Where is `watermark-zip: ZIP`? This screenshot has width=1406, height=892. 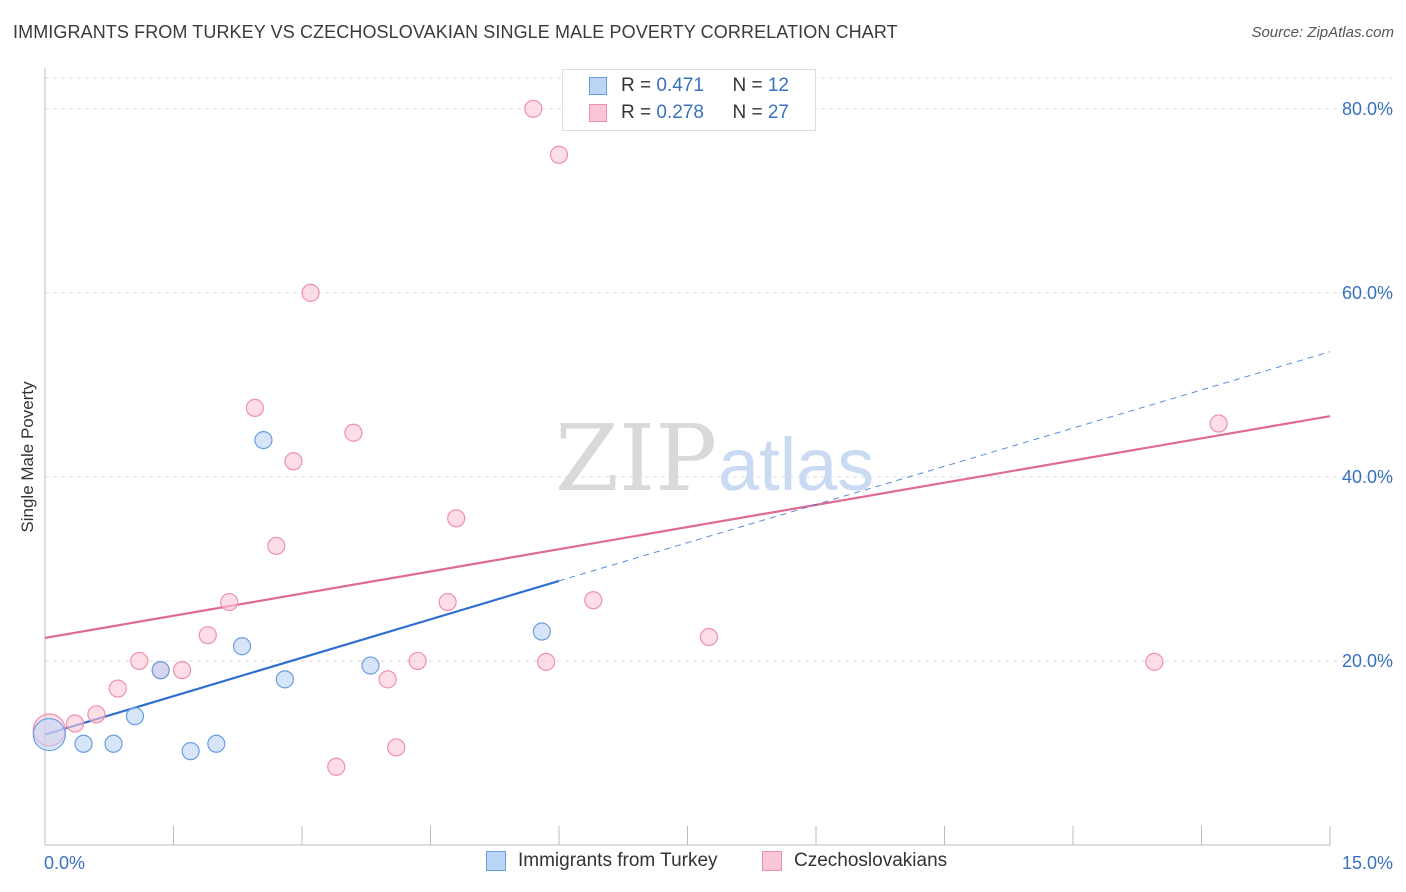 watermark-zip: ZIP is located at coordinates (636, 458).